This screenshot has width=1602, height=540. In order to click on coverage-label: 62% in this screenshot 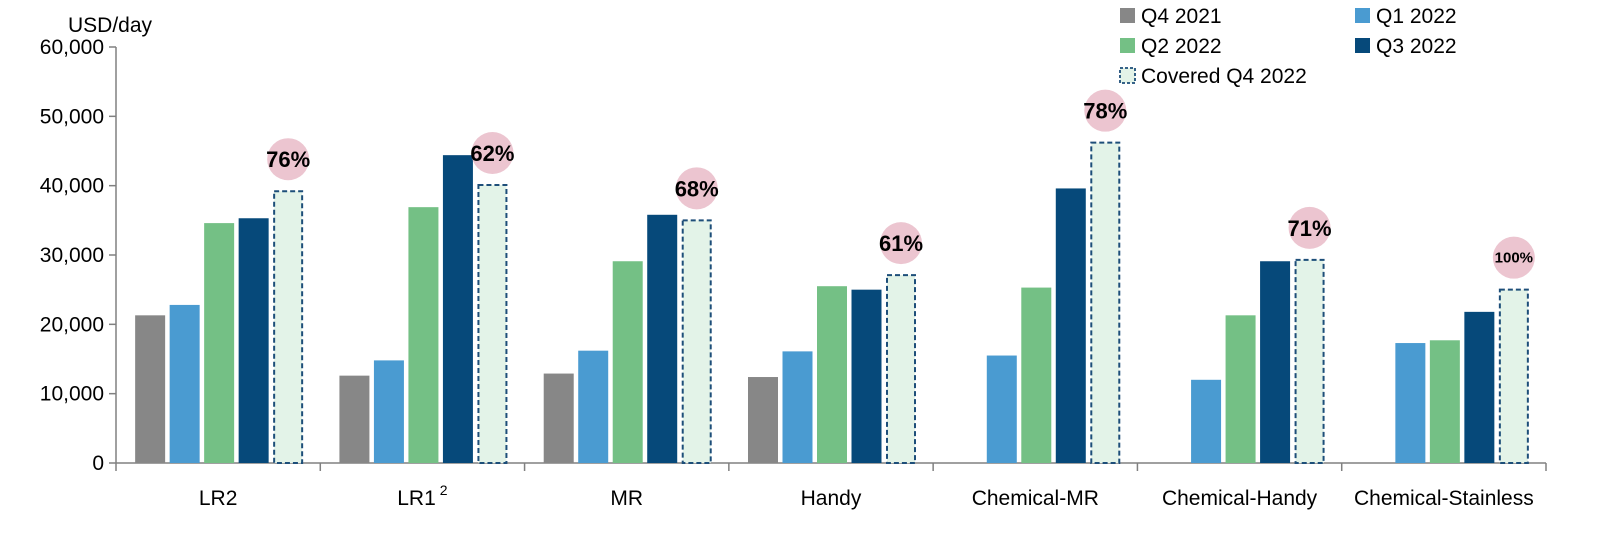, I will do `click(492, 153)`.